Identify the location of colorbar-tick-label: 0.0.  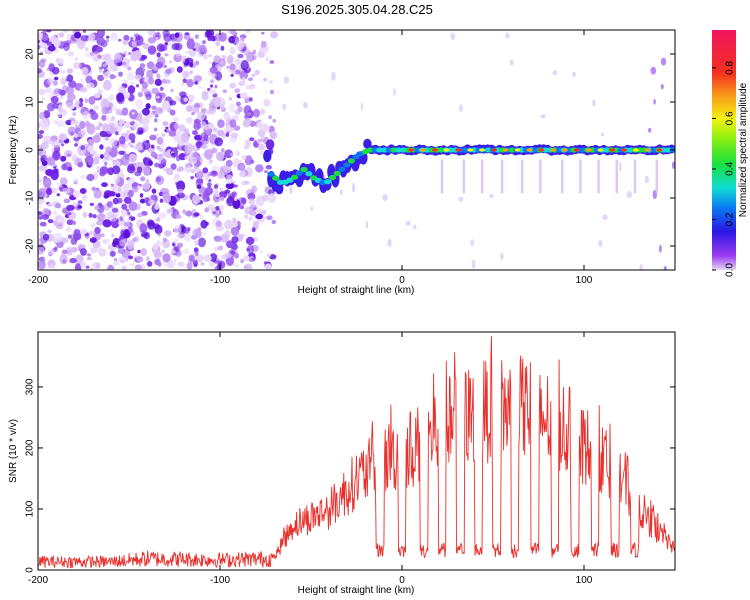
(730, 270).